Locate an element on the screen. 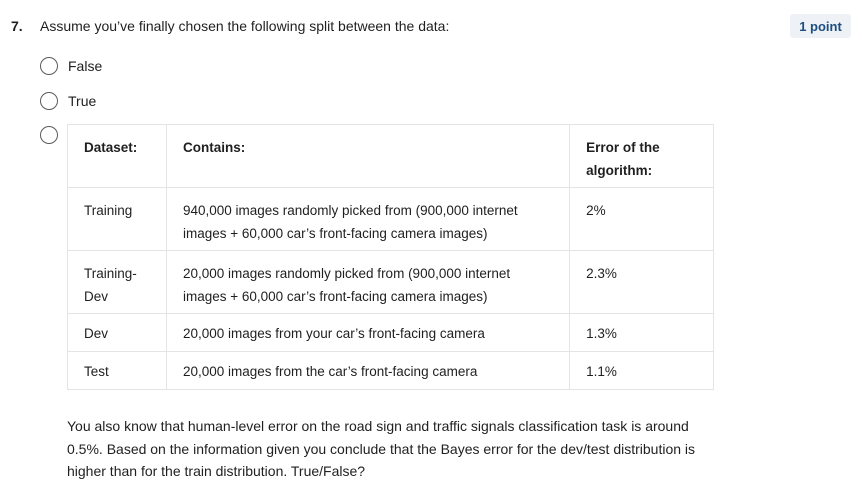 This screenshot has width=862, height=491. option-label: False is located at coordinates (85, 66).